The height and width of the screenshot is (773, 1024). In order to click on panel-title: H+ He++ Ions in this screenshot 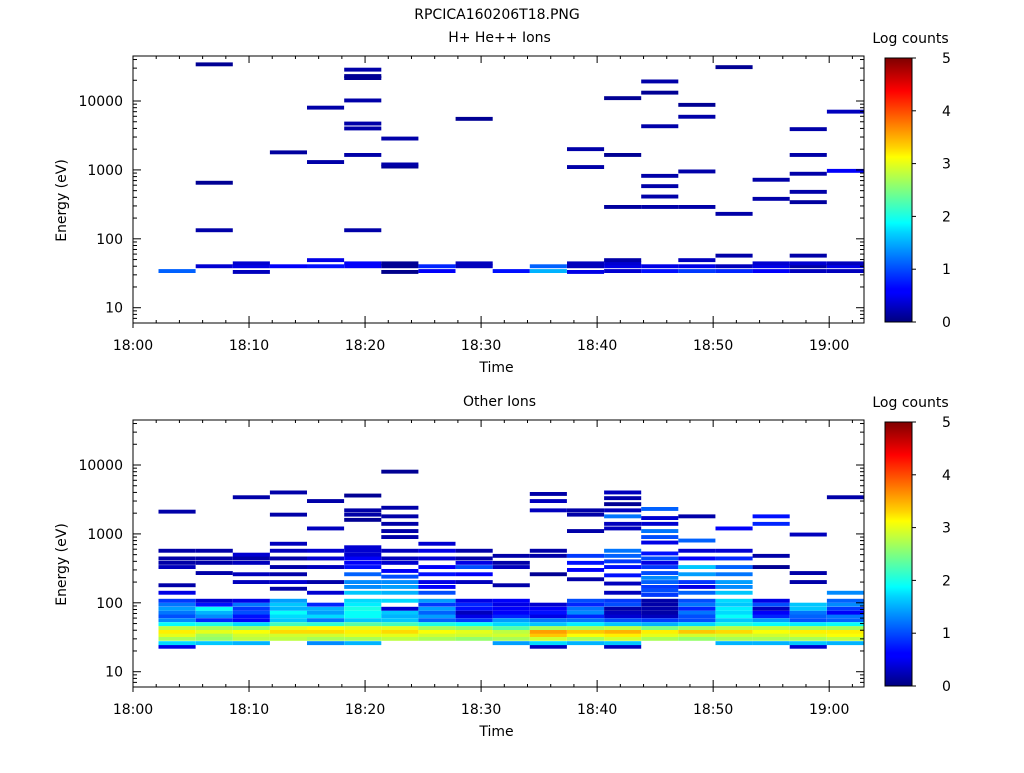, I will do `click(499, 38)`.